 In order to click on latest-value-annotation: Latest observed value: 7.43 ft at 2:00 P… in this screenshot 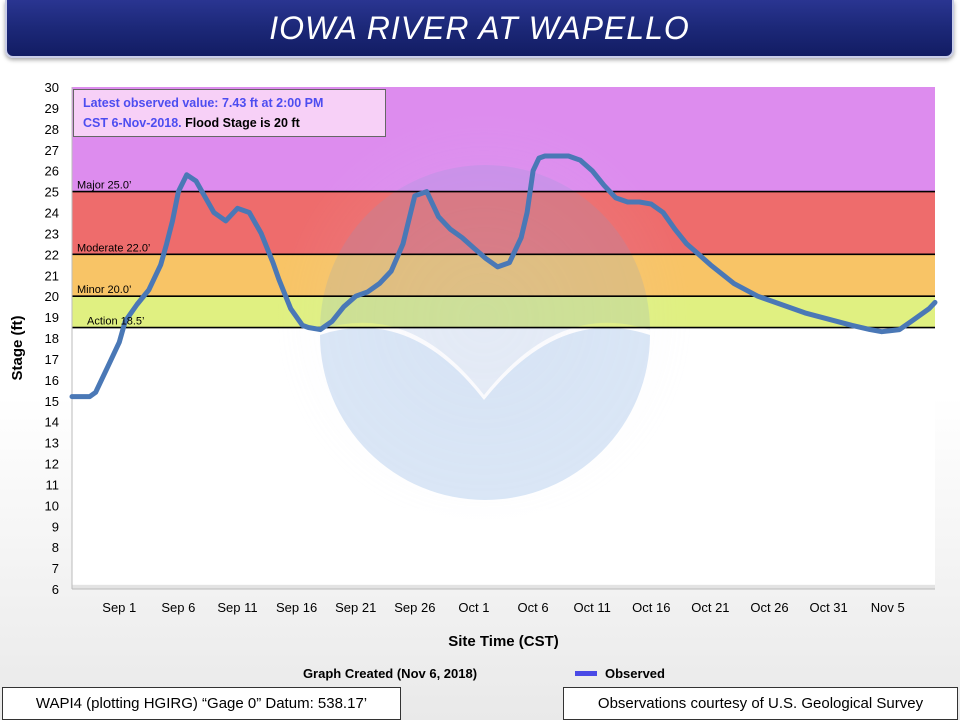, I will do `click(229, 113)`.